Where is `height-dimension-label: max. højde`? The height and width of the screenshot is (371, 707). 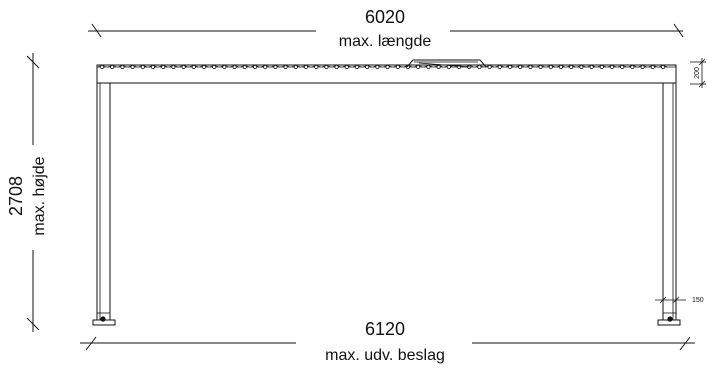
height-dimension-label: max. højde is located at coordinates (39, 195).